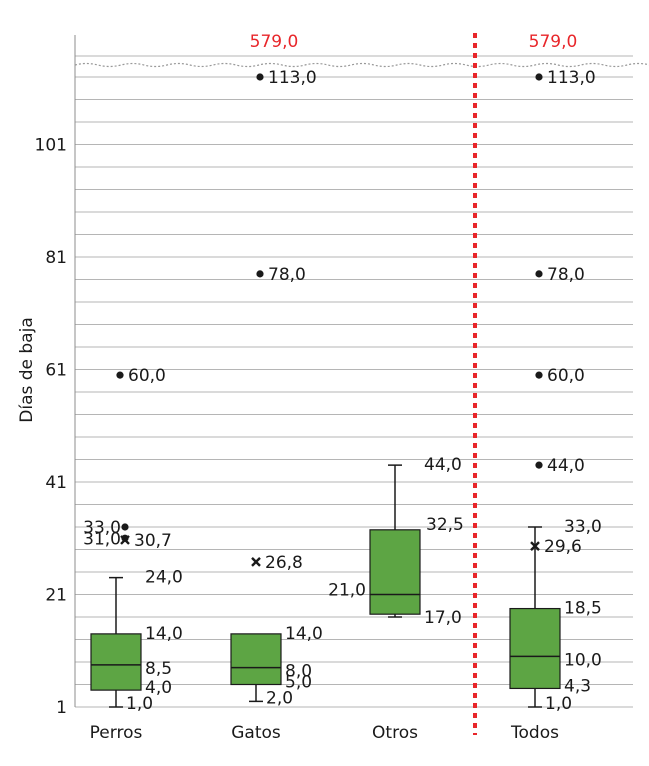 The width and height of the screenshot is (649, 766). What do you see at coordinates (158, 669) in the screenshot?
I see `median-label: 8,5` at bounding box center [158, 669].